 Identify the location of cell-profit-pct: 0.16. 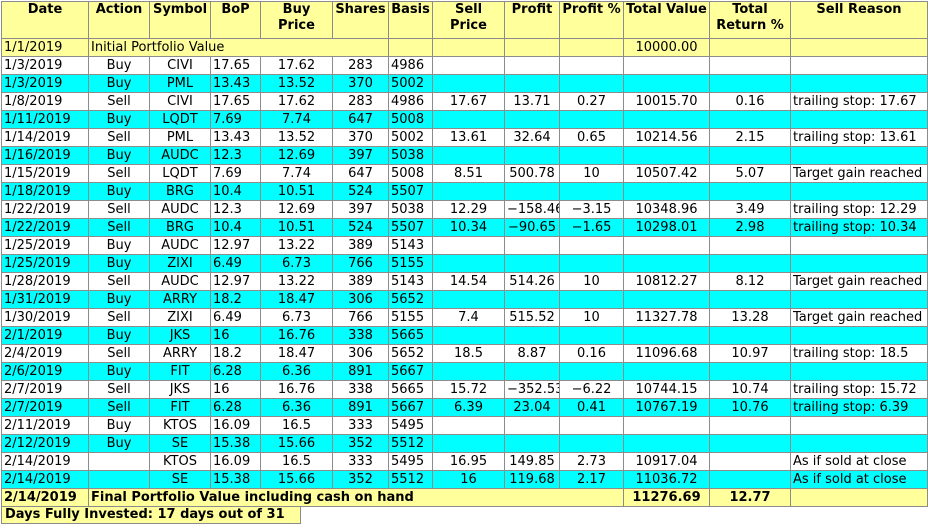
(591, 353).